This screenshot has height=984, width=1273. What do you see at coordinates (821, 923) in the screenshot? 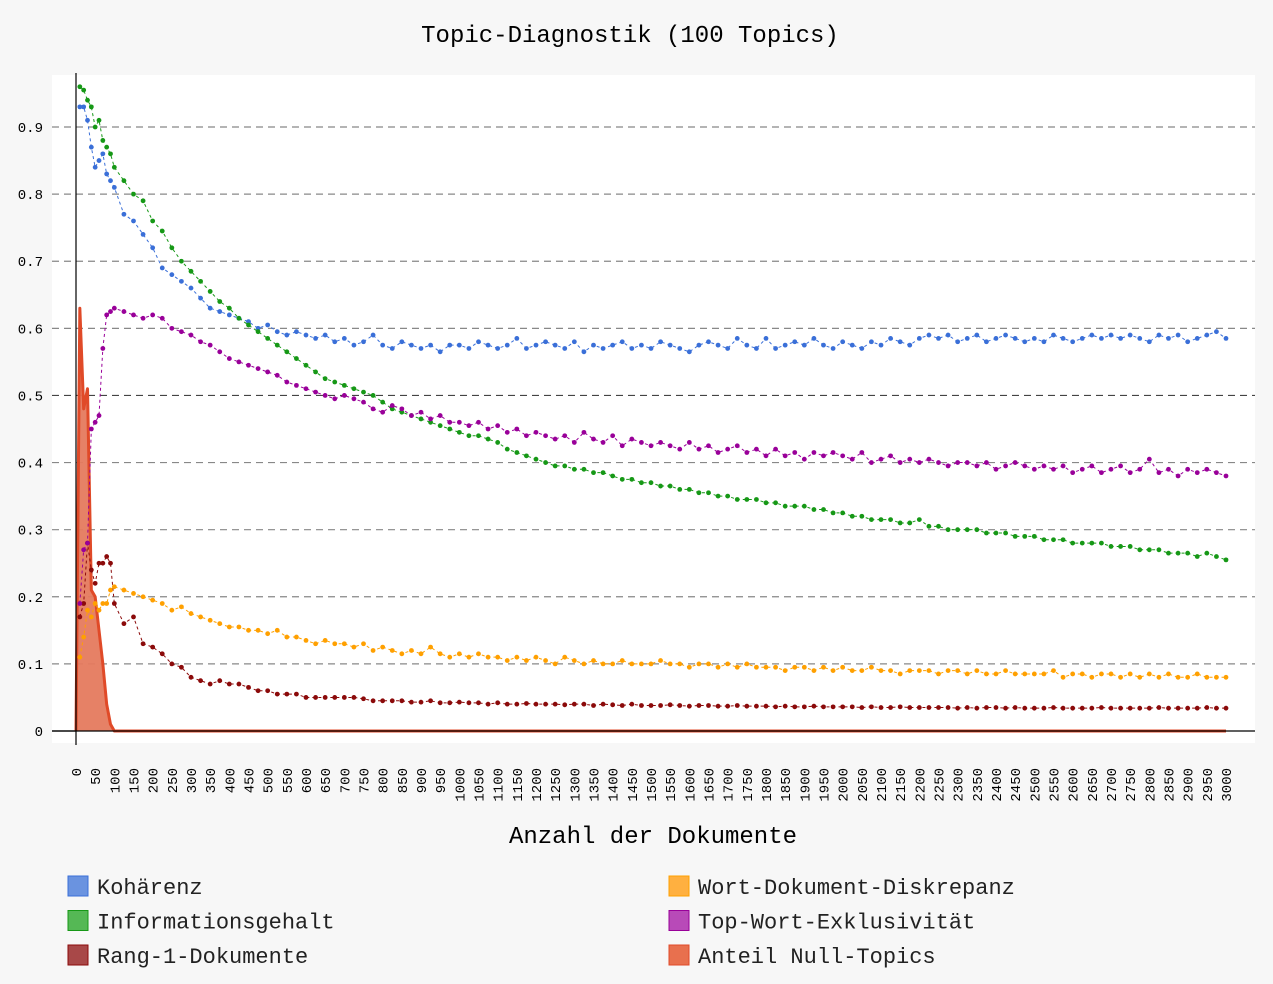
I see `legend-item: Top-Wort-Exklusivität` at bounding box center [821, 923].